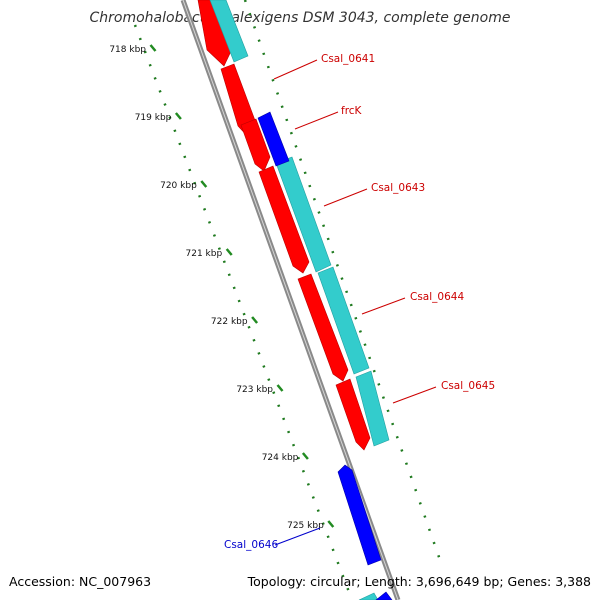 The image size is (600, 600). Describe the element at coordinates (80, 581) in the screenshot. I see `accession-text: Accession: NC_007963` at that location.